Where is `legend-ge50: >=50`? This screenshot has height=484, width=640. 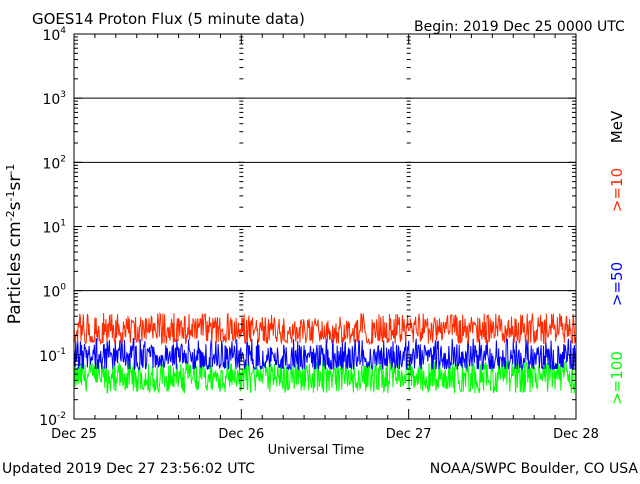
legend-ge50: >=50 is located at coordinates (617, 284).